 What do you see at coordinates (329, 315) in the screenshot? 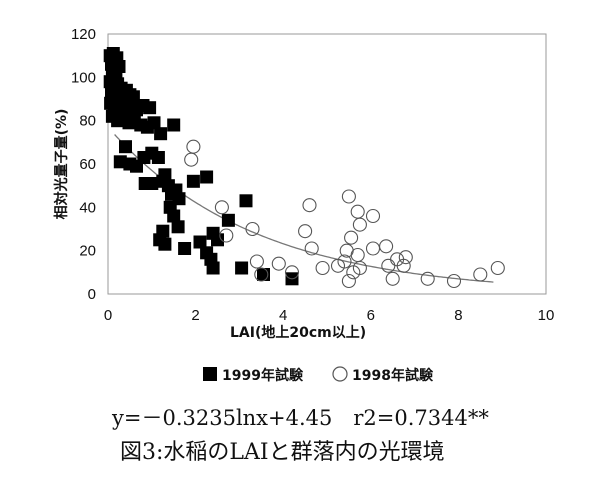
I see `x-axis-ticks: 0 2 4 6 8 10` at bounding box center [329, 315].